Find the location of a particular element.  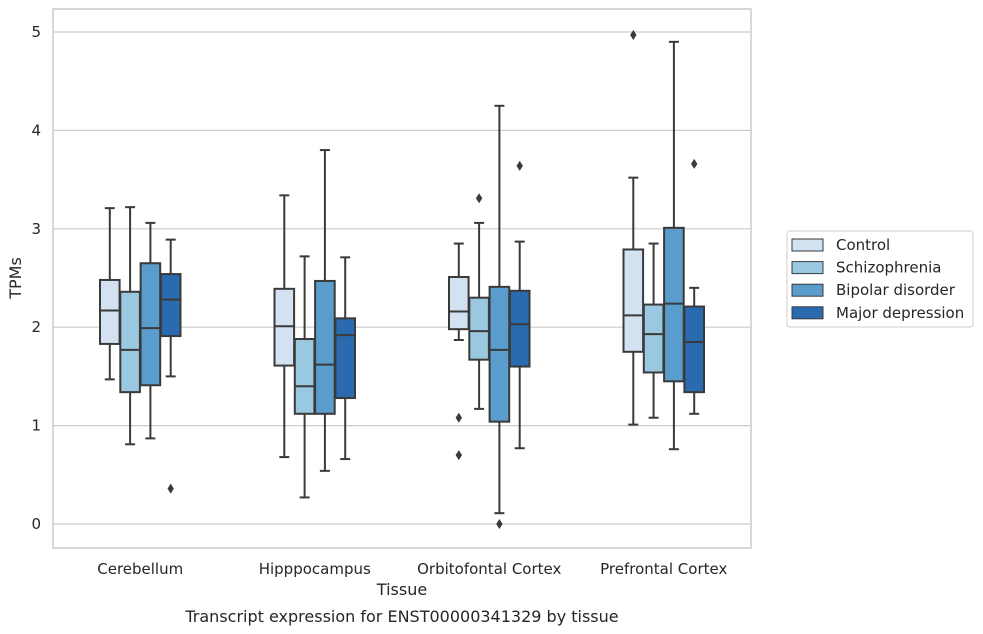

x-tick-label: Hipppocampus is located at coordinates (315, 569).